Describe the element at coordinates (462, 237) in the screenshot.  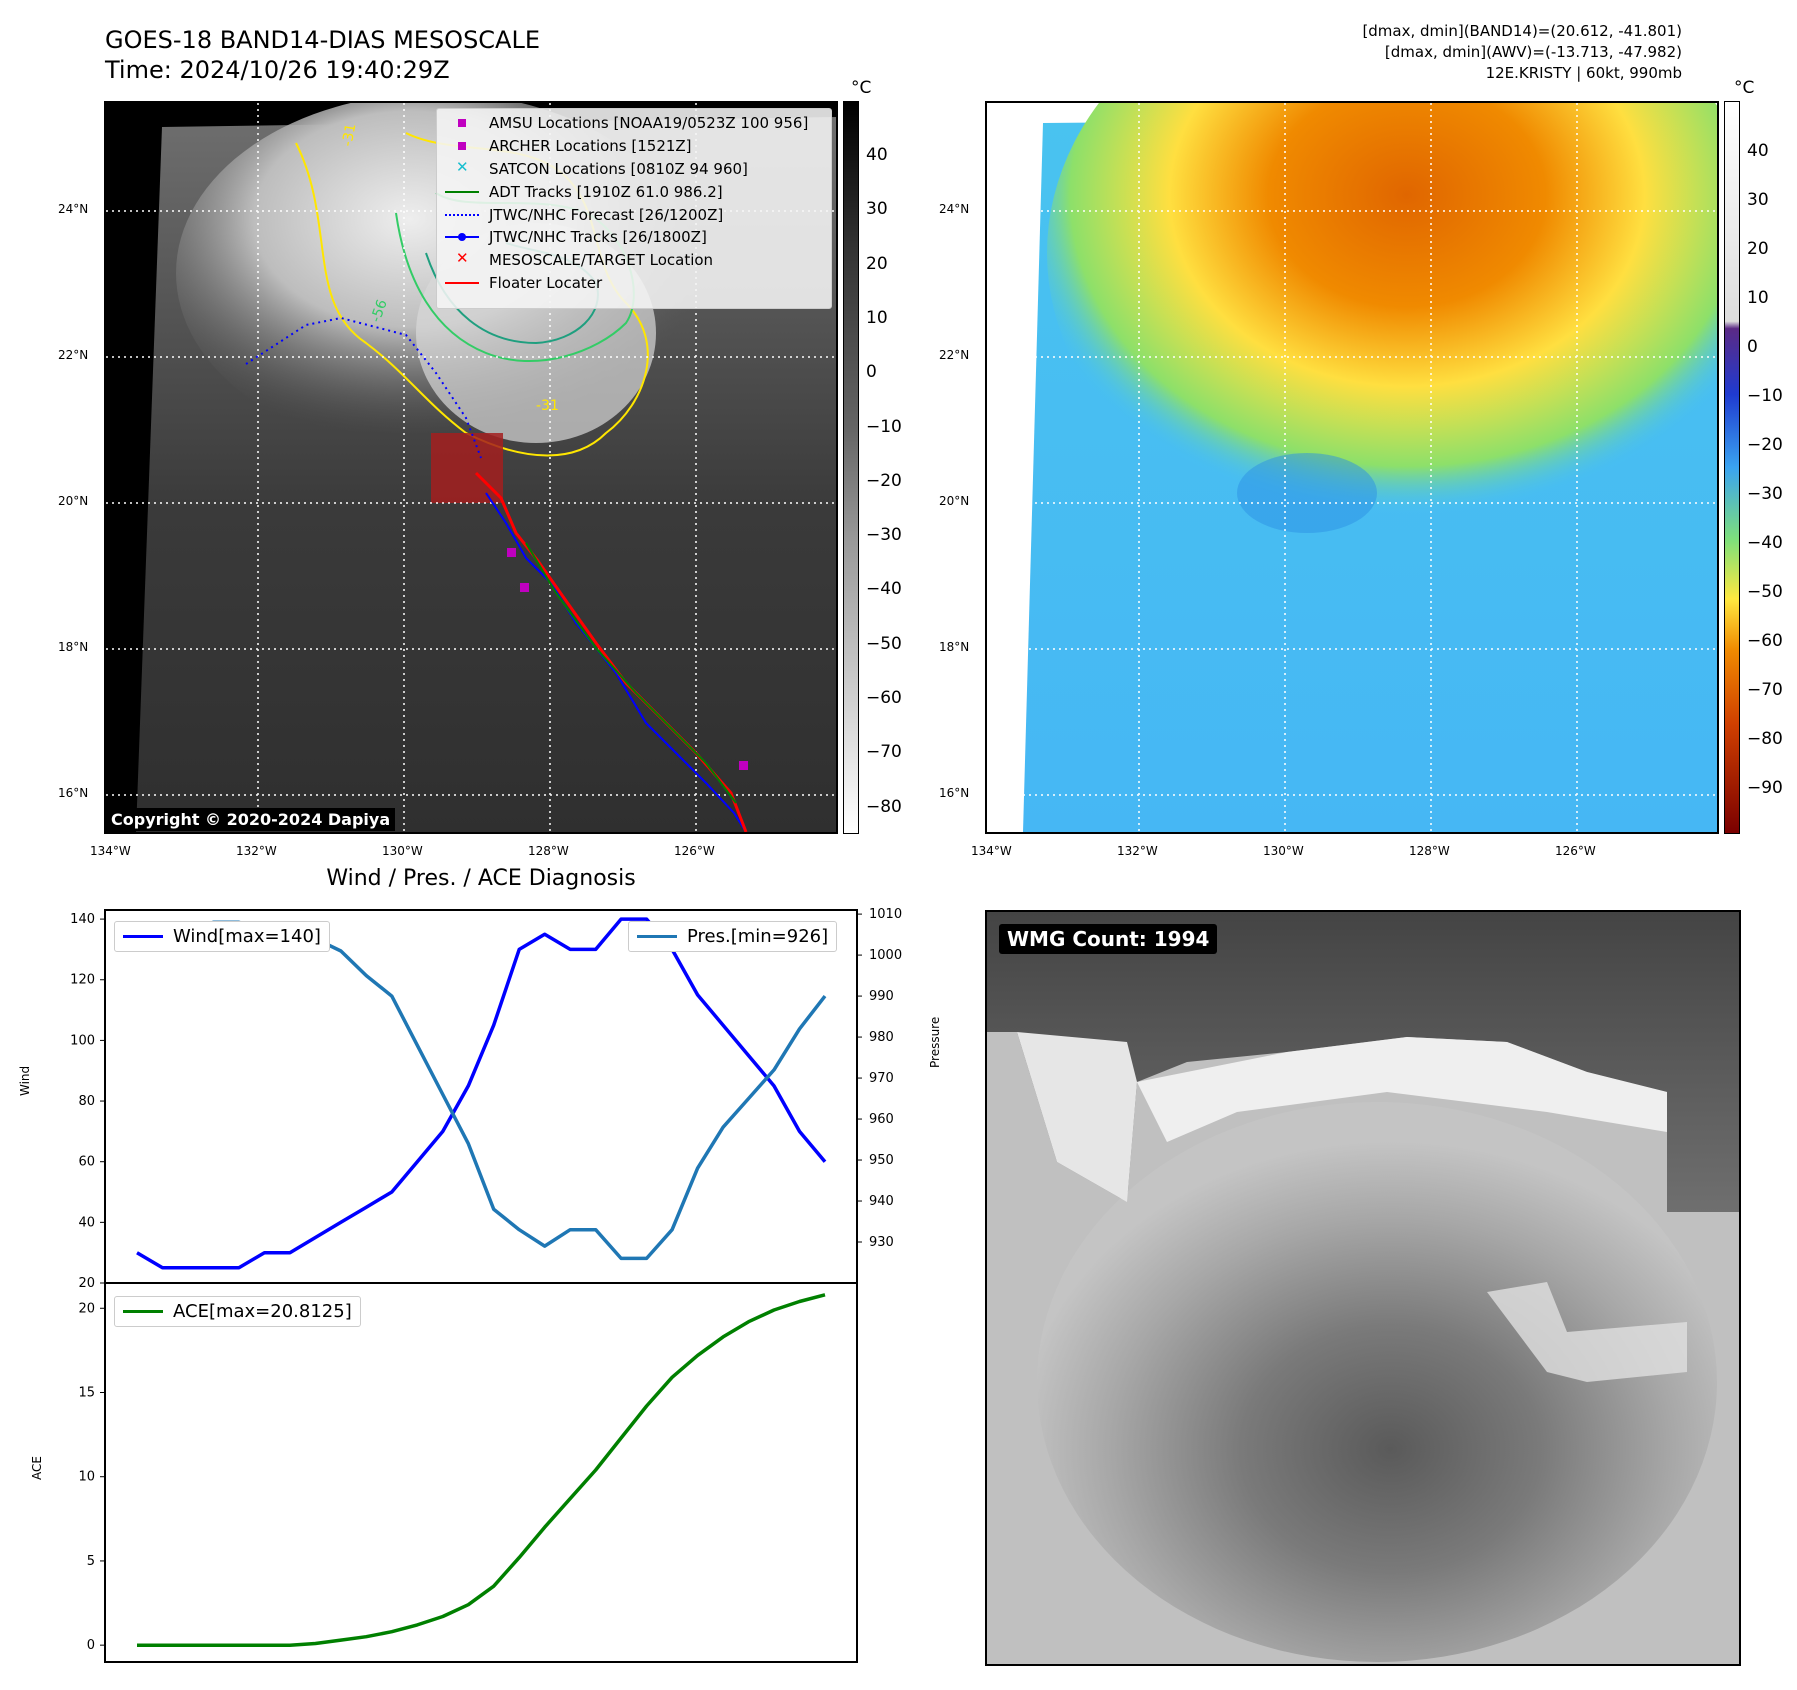
I see `line-dot-icon` at that location.